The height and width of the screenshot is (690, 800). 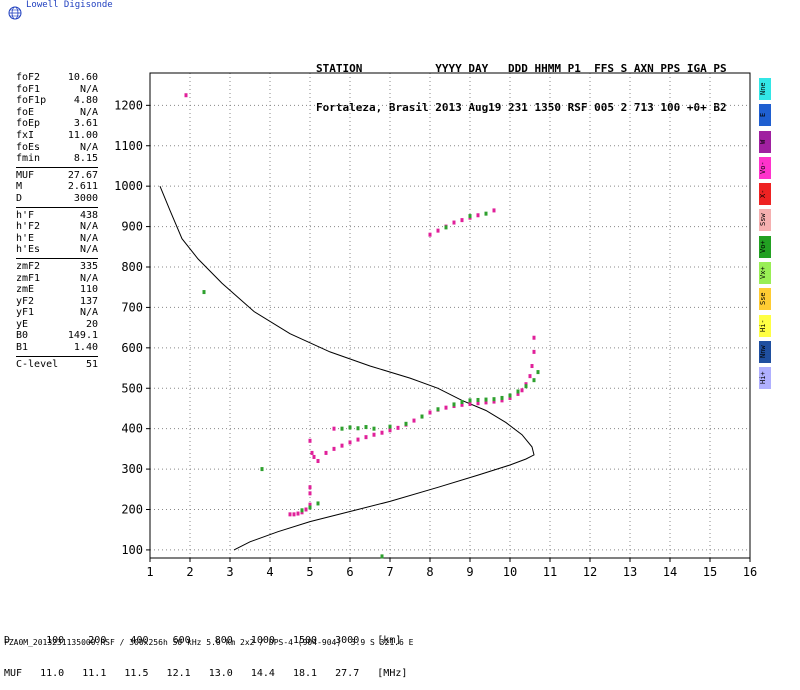 What do you see at coordinates (765, 299) in the screenshot?
I see `legend-item: Sse` at bounding box center [765, 299].